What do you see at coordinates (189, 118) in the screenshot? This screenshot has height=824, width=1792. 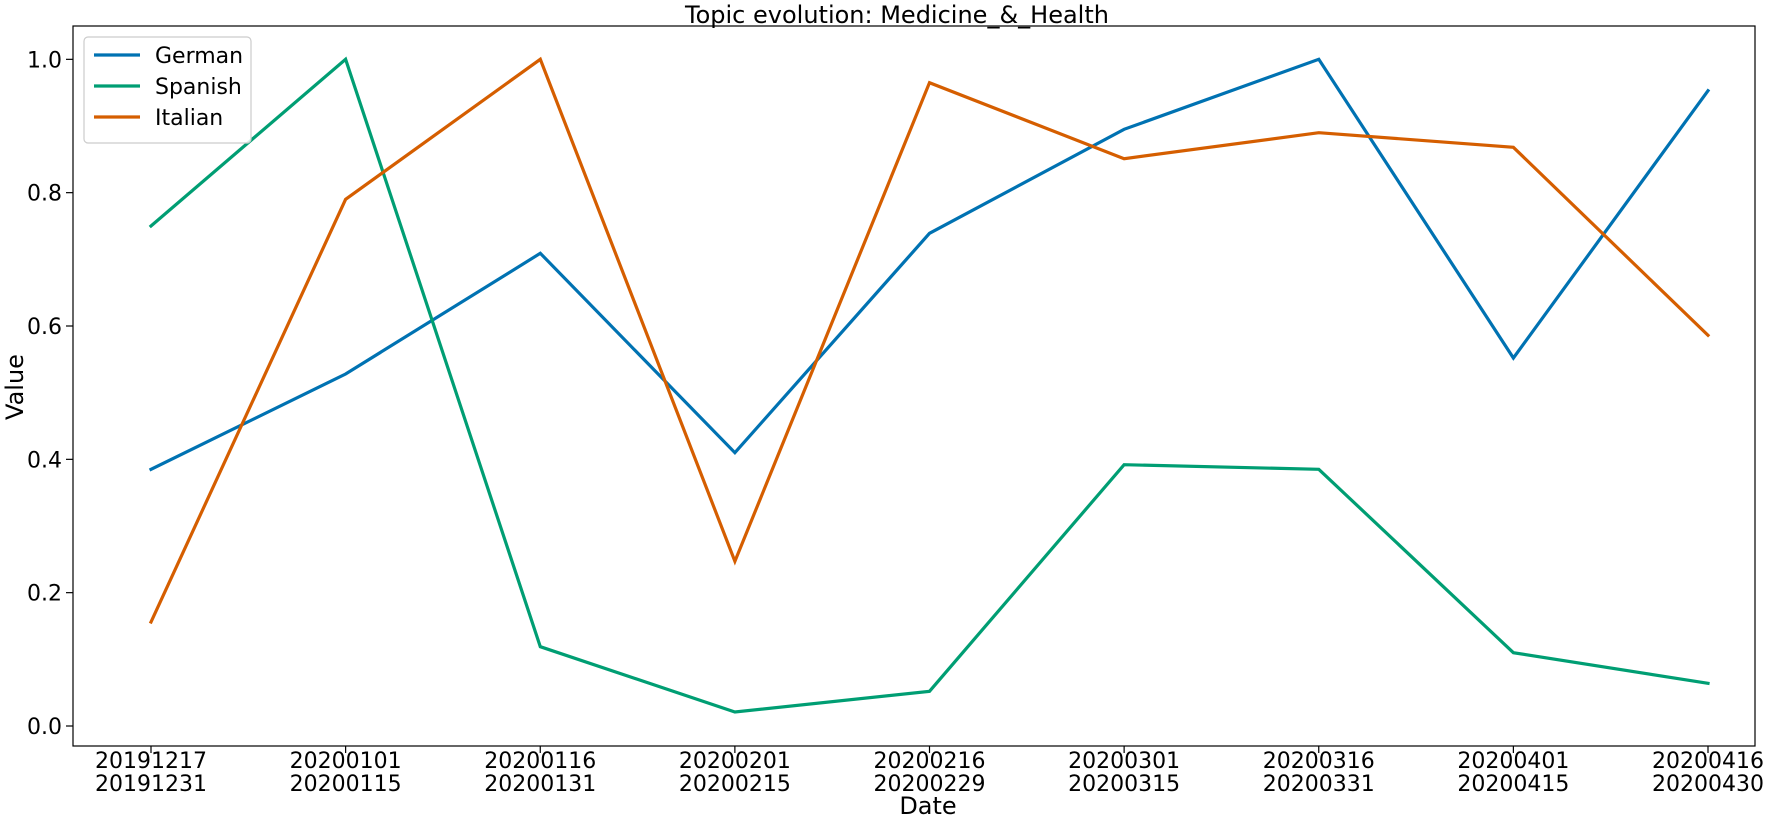 I see `legend-label-italian: Italian` at bounding box center [189, 118].